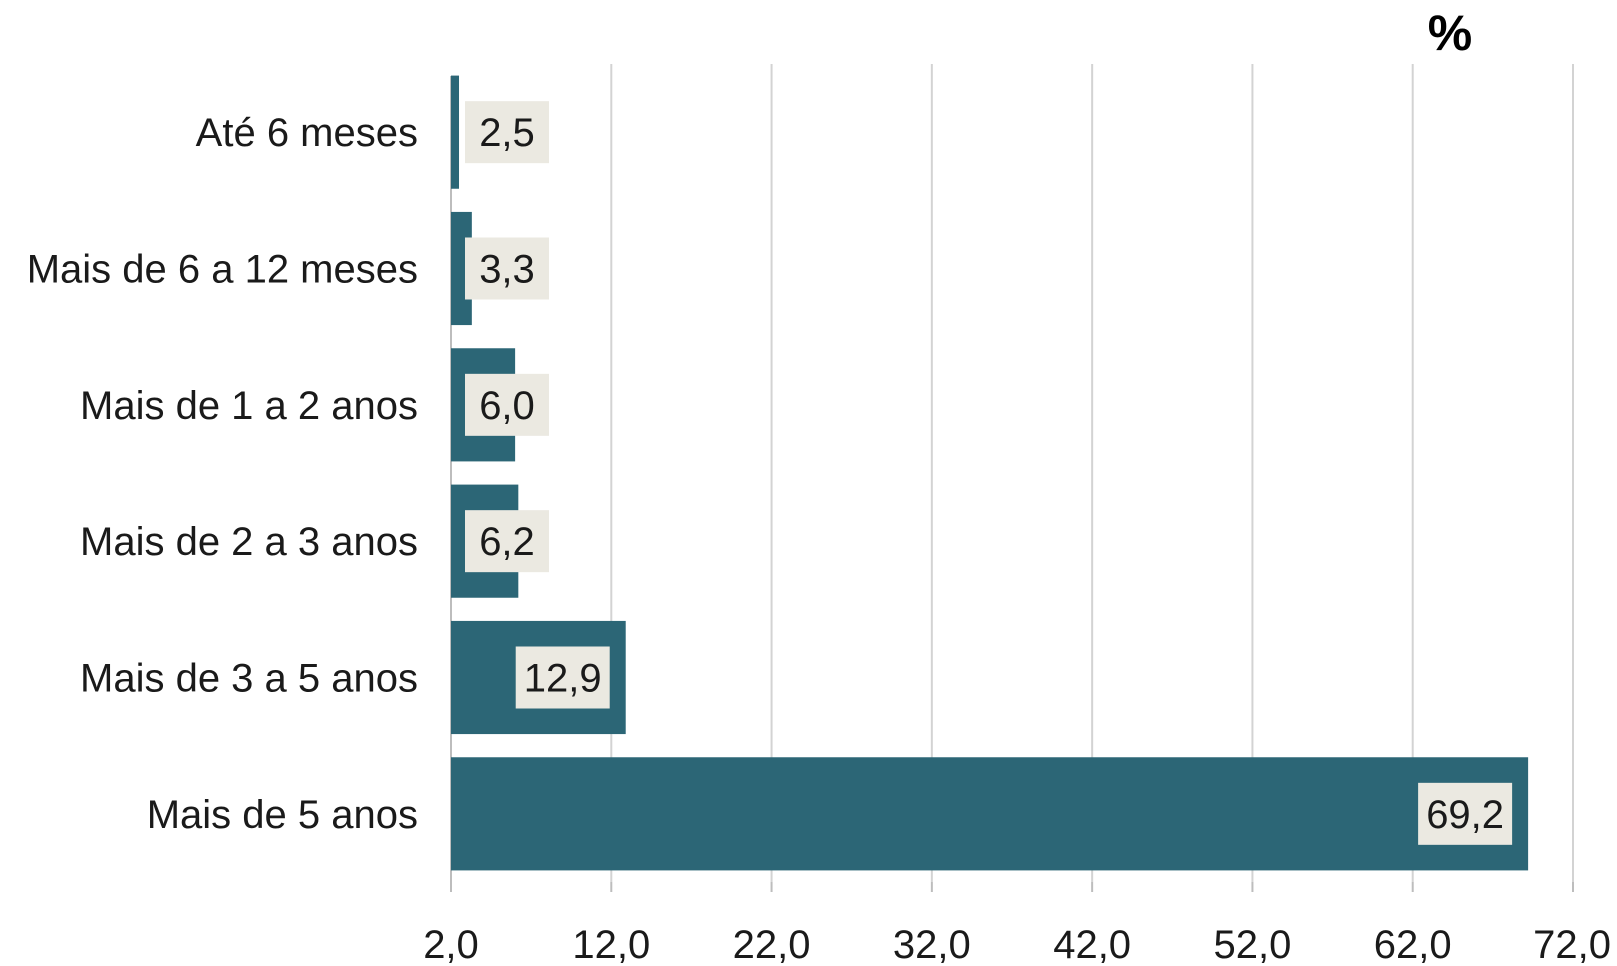 The height and width of the screenshot is (966, 1617). I want to click on x-tick-label: 52,0, so click(1252, 944).